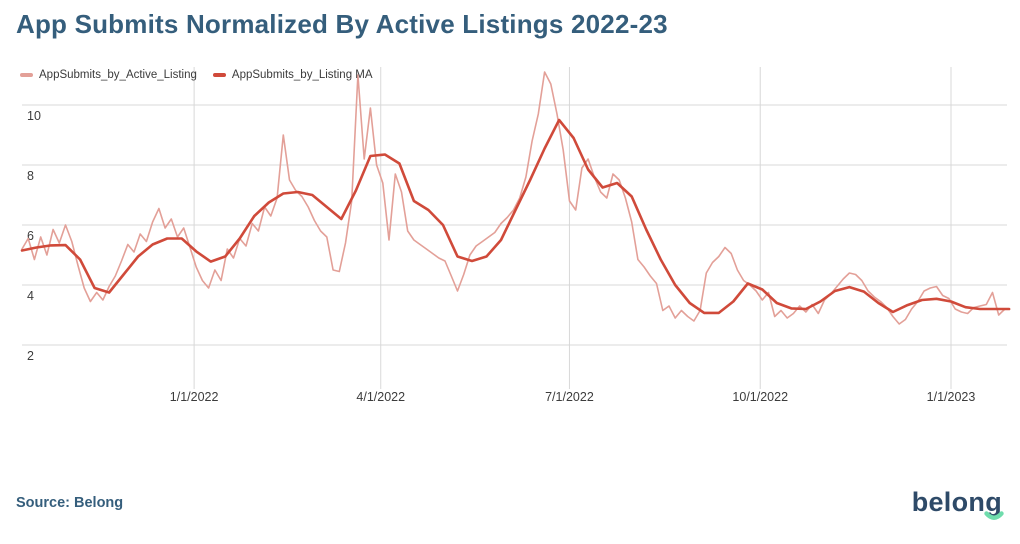  I want to click on x-tick-label: 4/1/2022, so click(380, 397).